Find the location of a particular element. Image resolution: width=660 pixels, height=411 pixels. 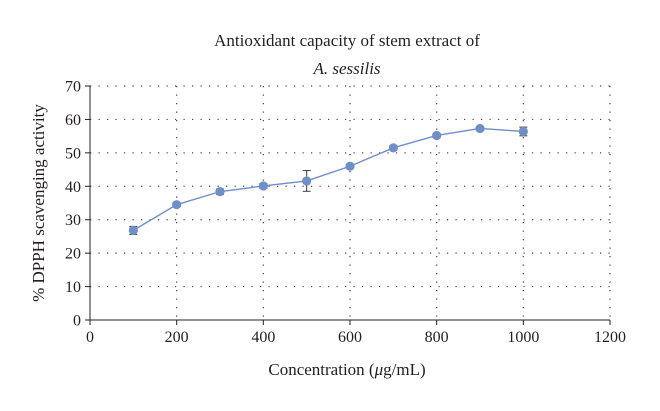

y-tick-label: 20 is located at coordinates (73, 254).